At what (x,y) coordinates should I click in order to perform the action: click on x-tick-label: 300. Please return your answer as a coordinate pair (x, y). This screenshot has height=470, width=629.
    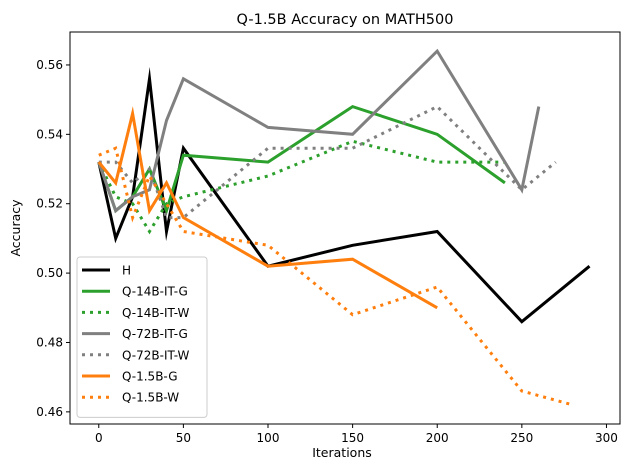
    Looking at the image, I should click on (606, 438).